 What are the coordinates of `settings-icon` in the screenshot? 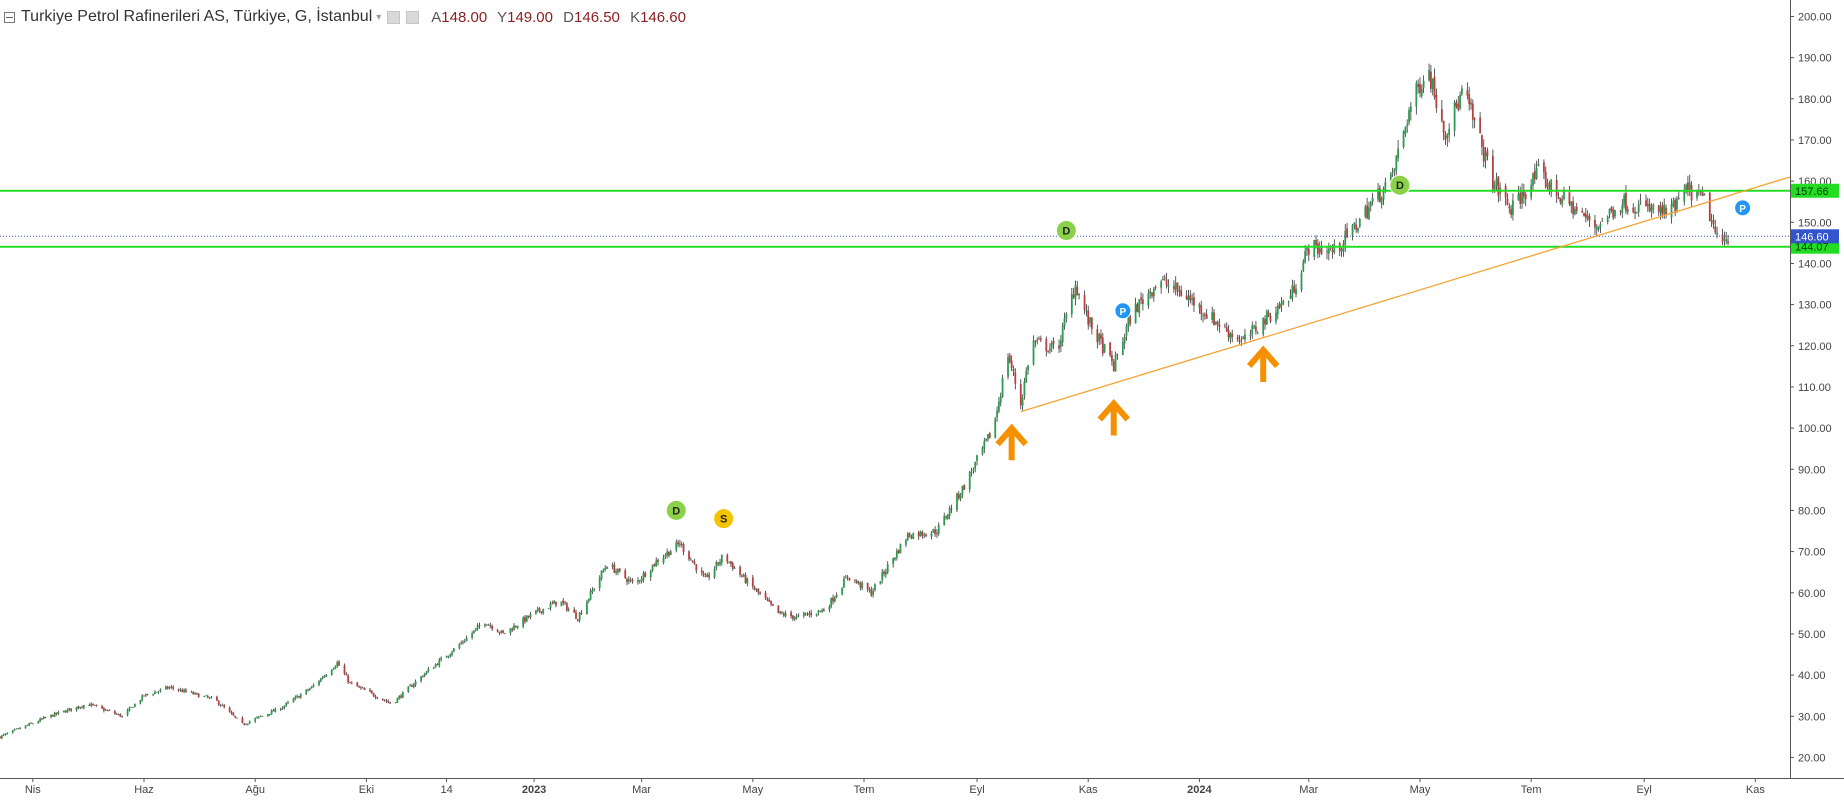 It's located at (413, 17).